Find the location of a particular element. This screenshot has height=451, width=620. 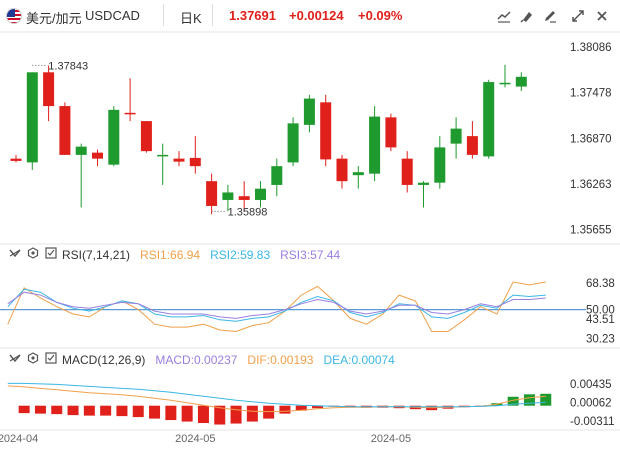

price-tick-label: 1.36263 is located at coordinates (591, 185).